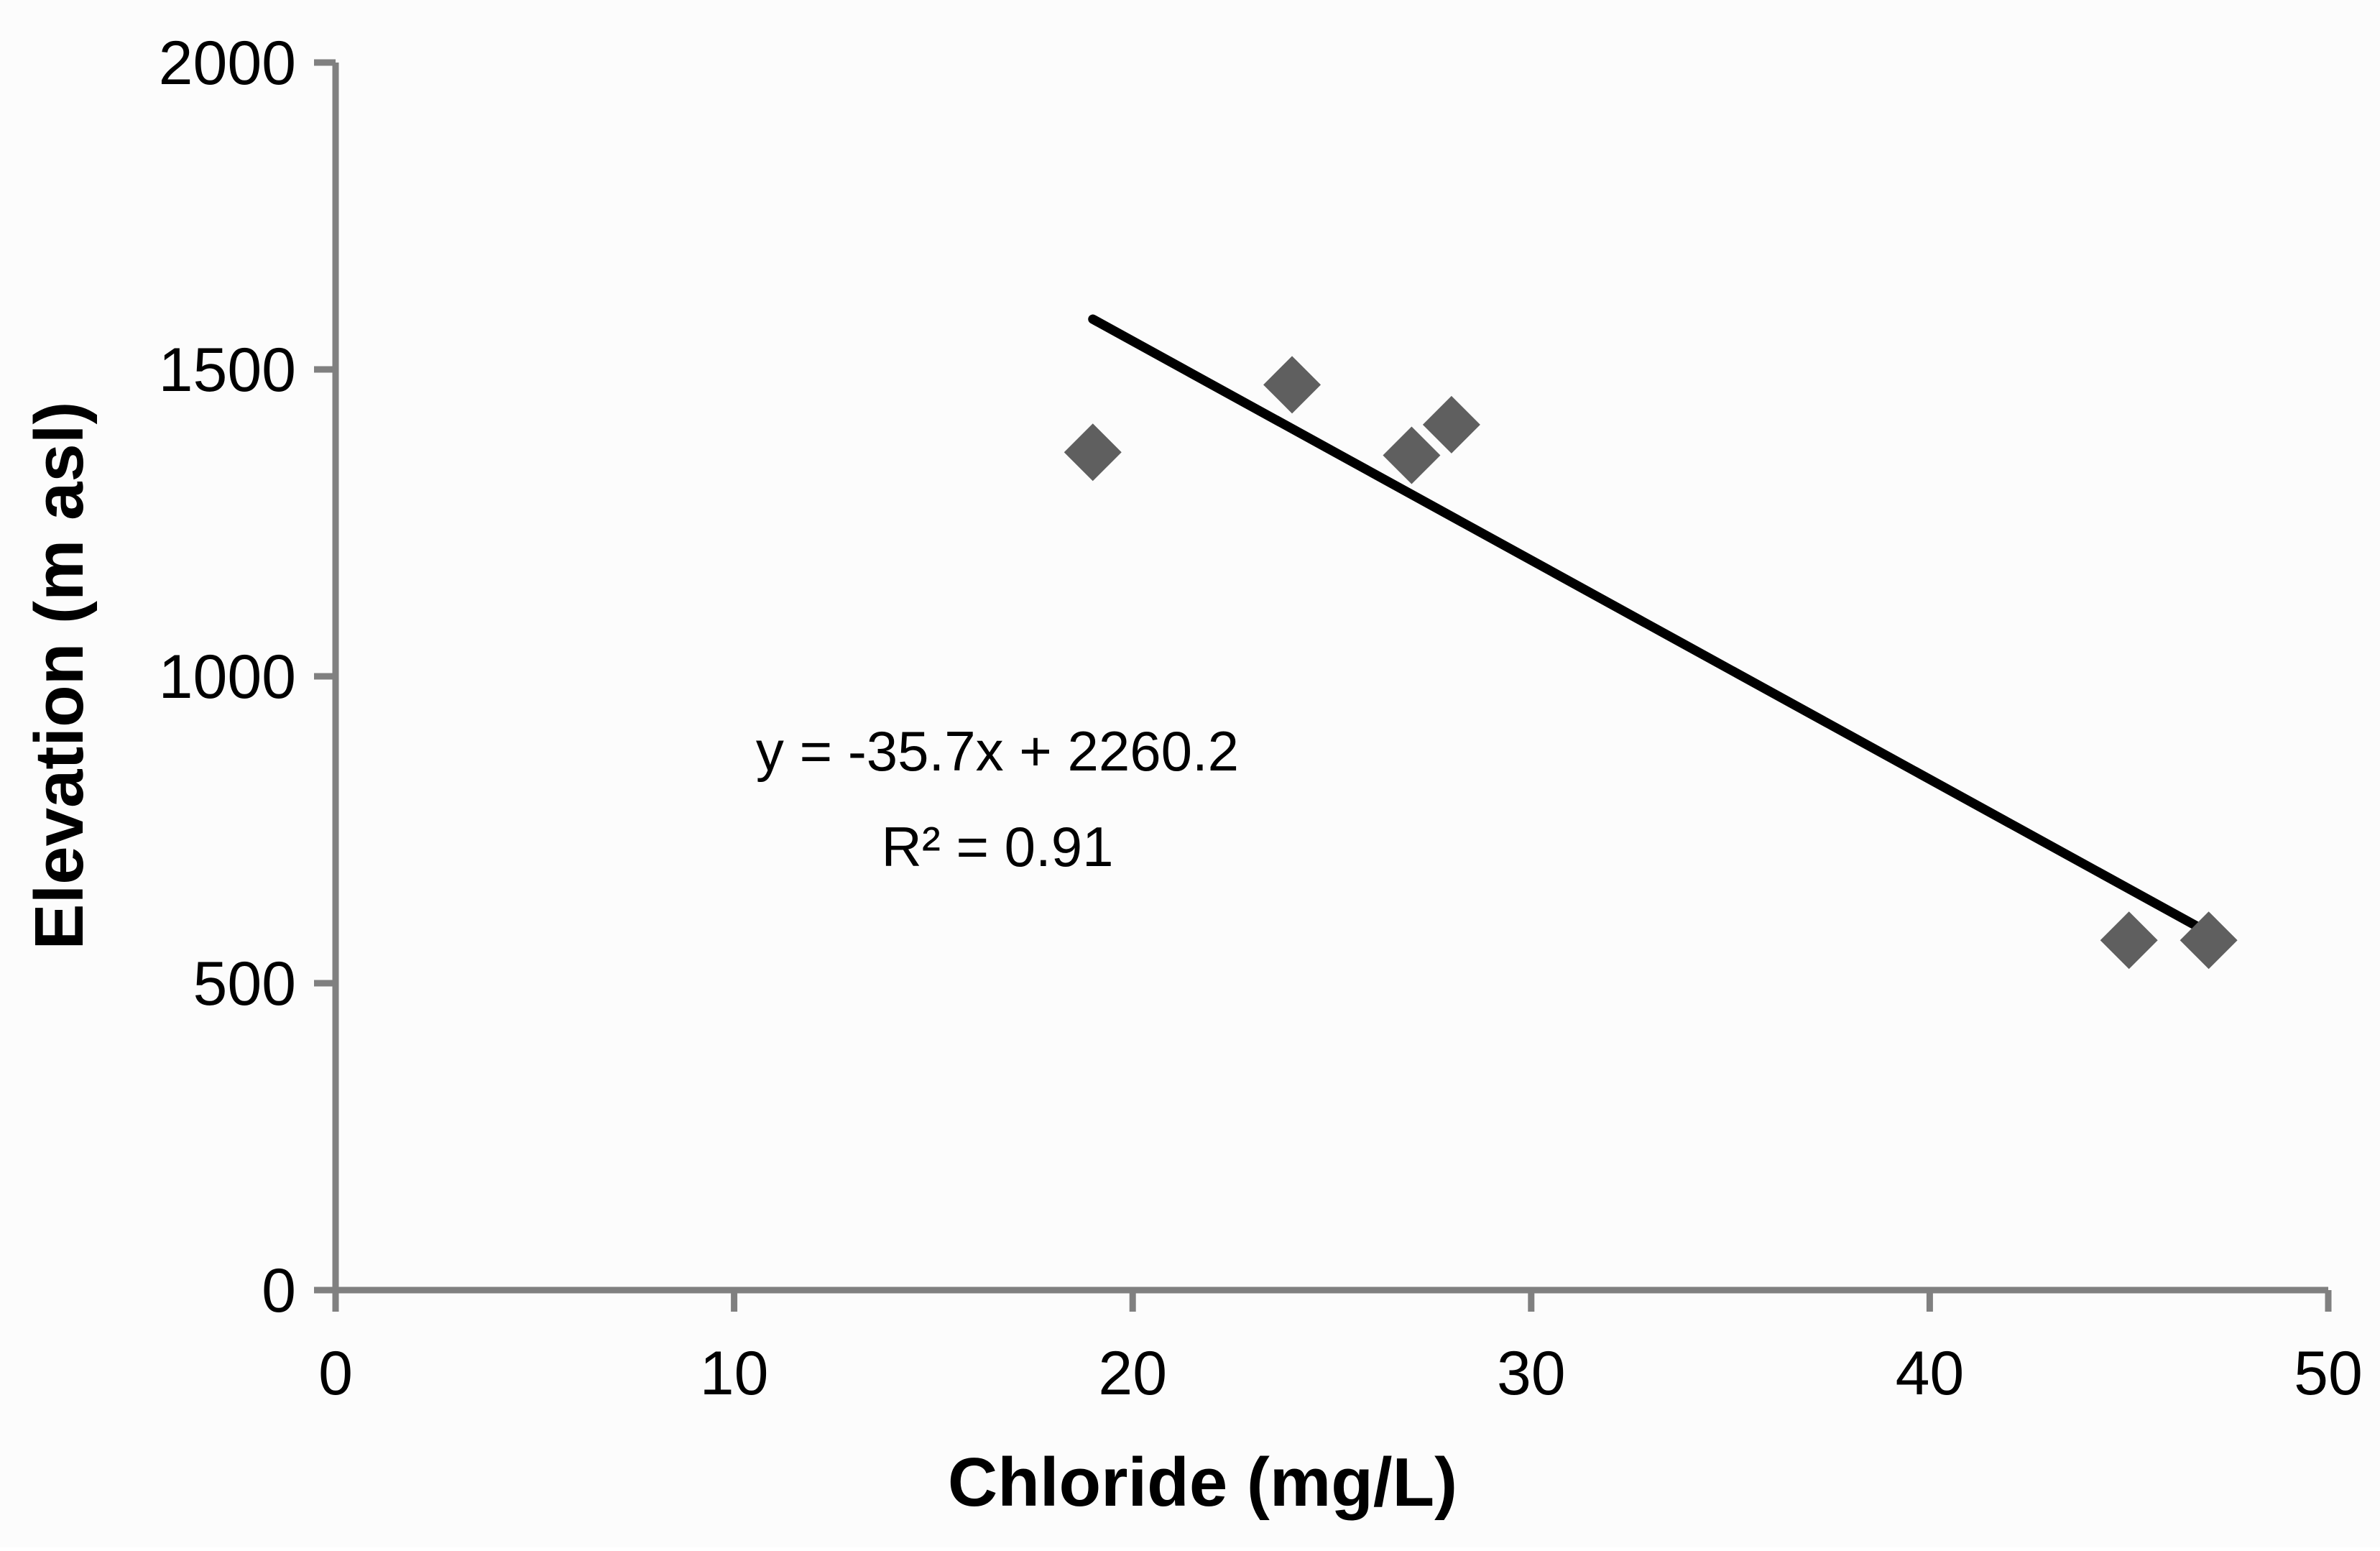 Image resolution: width=2380 pixels, height=1551 pixels. I want to click on y-tick-label: 1500, so click(227, 371).